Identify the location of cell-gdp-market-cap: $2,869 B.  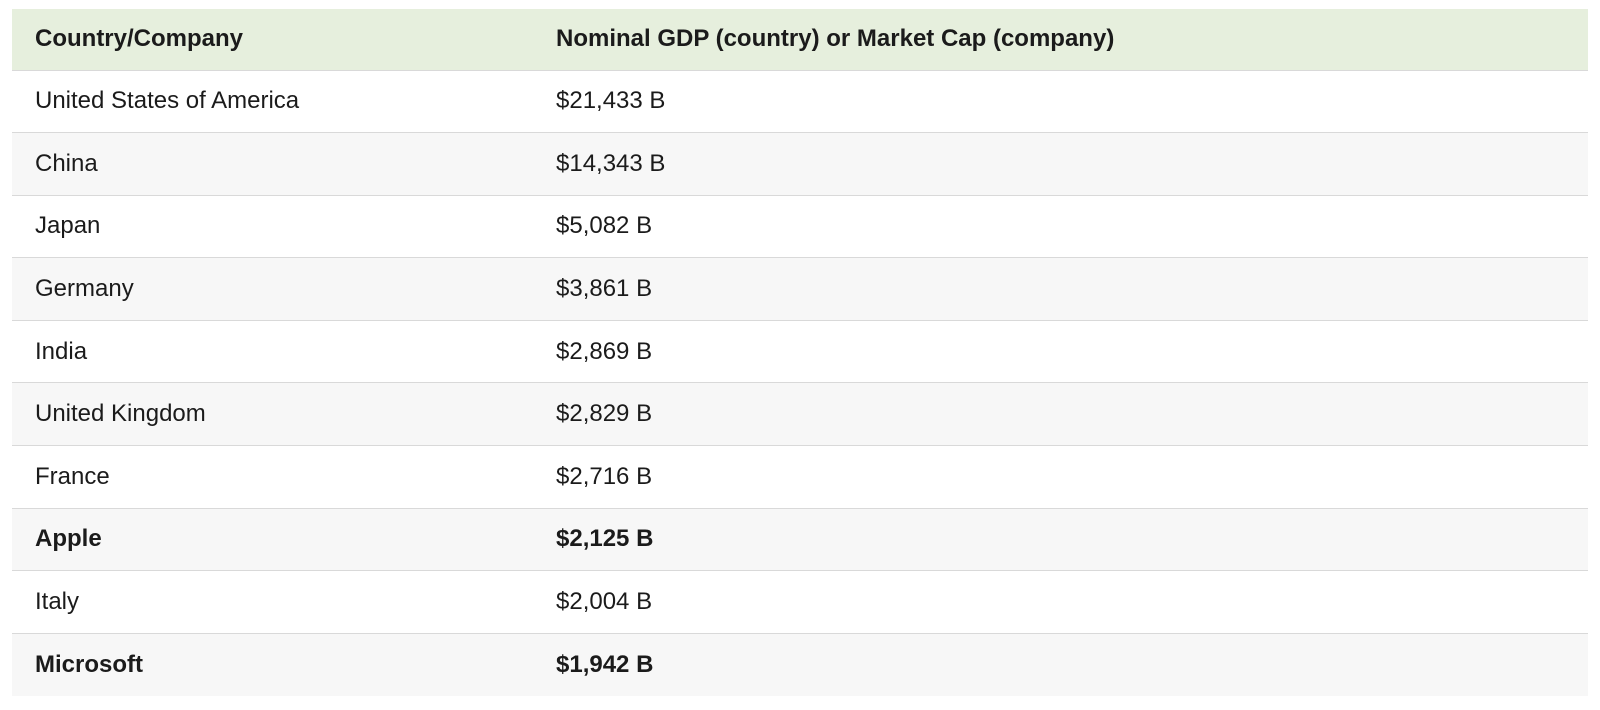
(604, 351).